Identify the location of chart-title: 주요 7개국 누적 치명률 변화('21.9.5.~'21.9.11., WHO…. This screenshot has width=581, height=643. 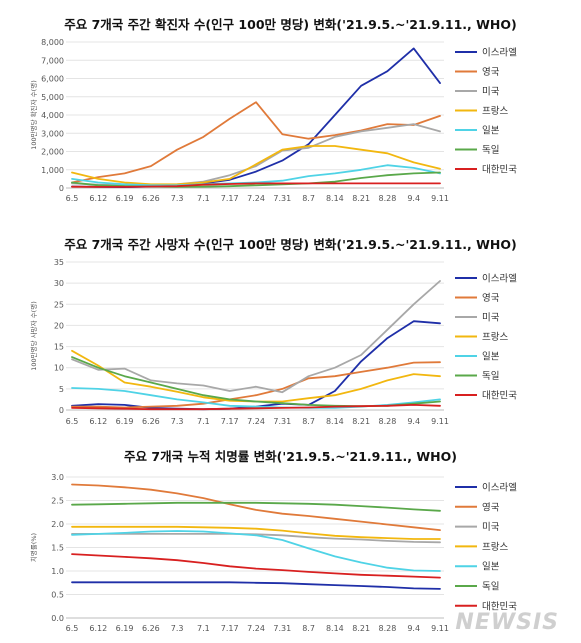
(290, 456).